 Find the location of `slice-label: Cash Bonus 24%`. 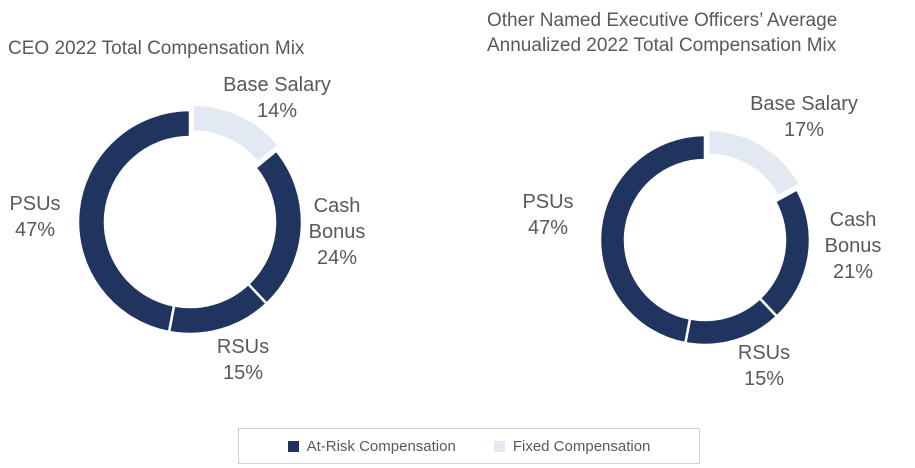

slice-label: Cash Bonus 24% is located at coordinates (337, 232).